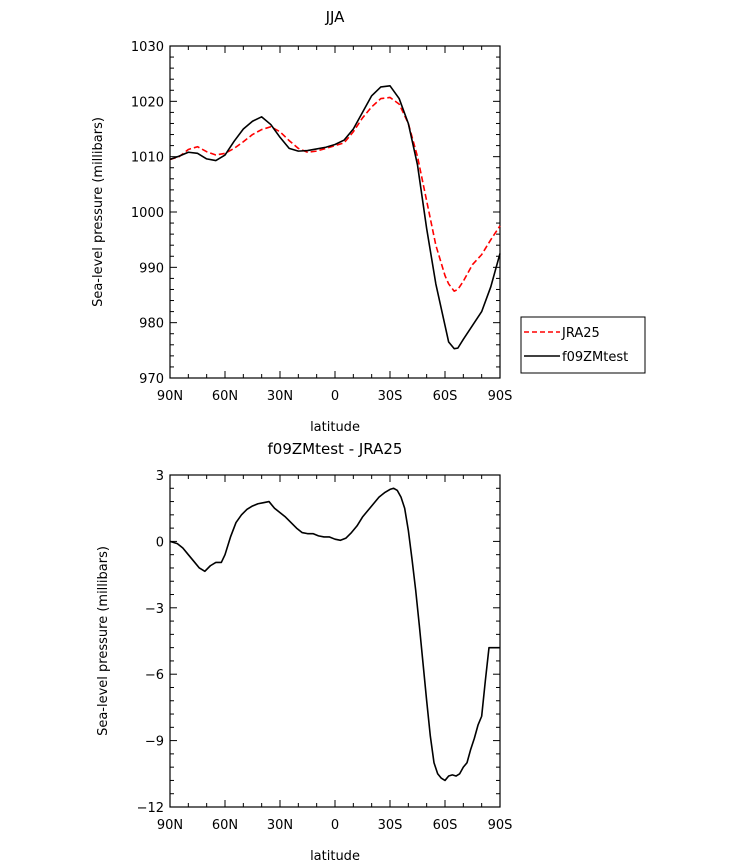 The width and height of the screenshot is (733, 866). What do you see at coordinates (335, 449) in the screenshot?
I see `chart-title: f09ZMtest - JRA25` at bounding box center [335, 449].